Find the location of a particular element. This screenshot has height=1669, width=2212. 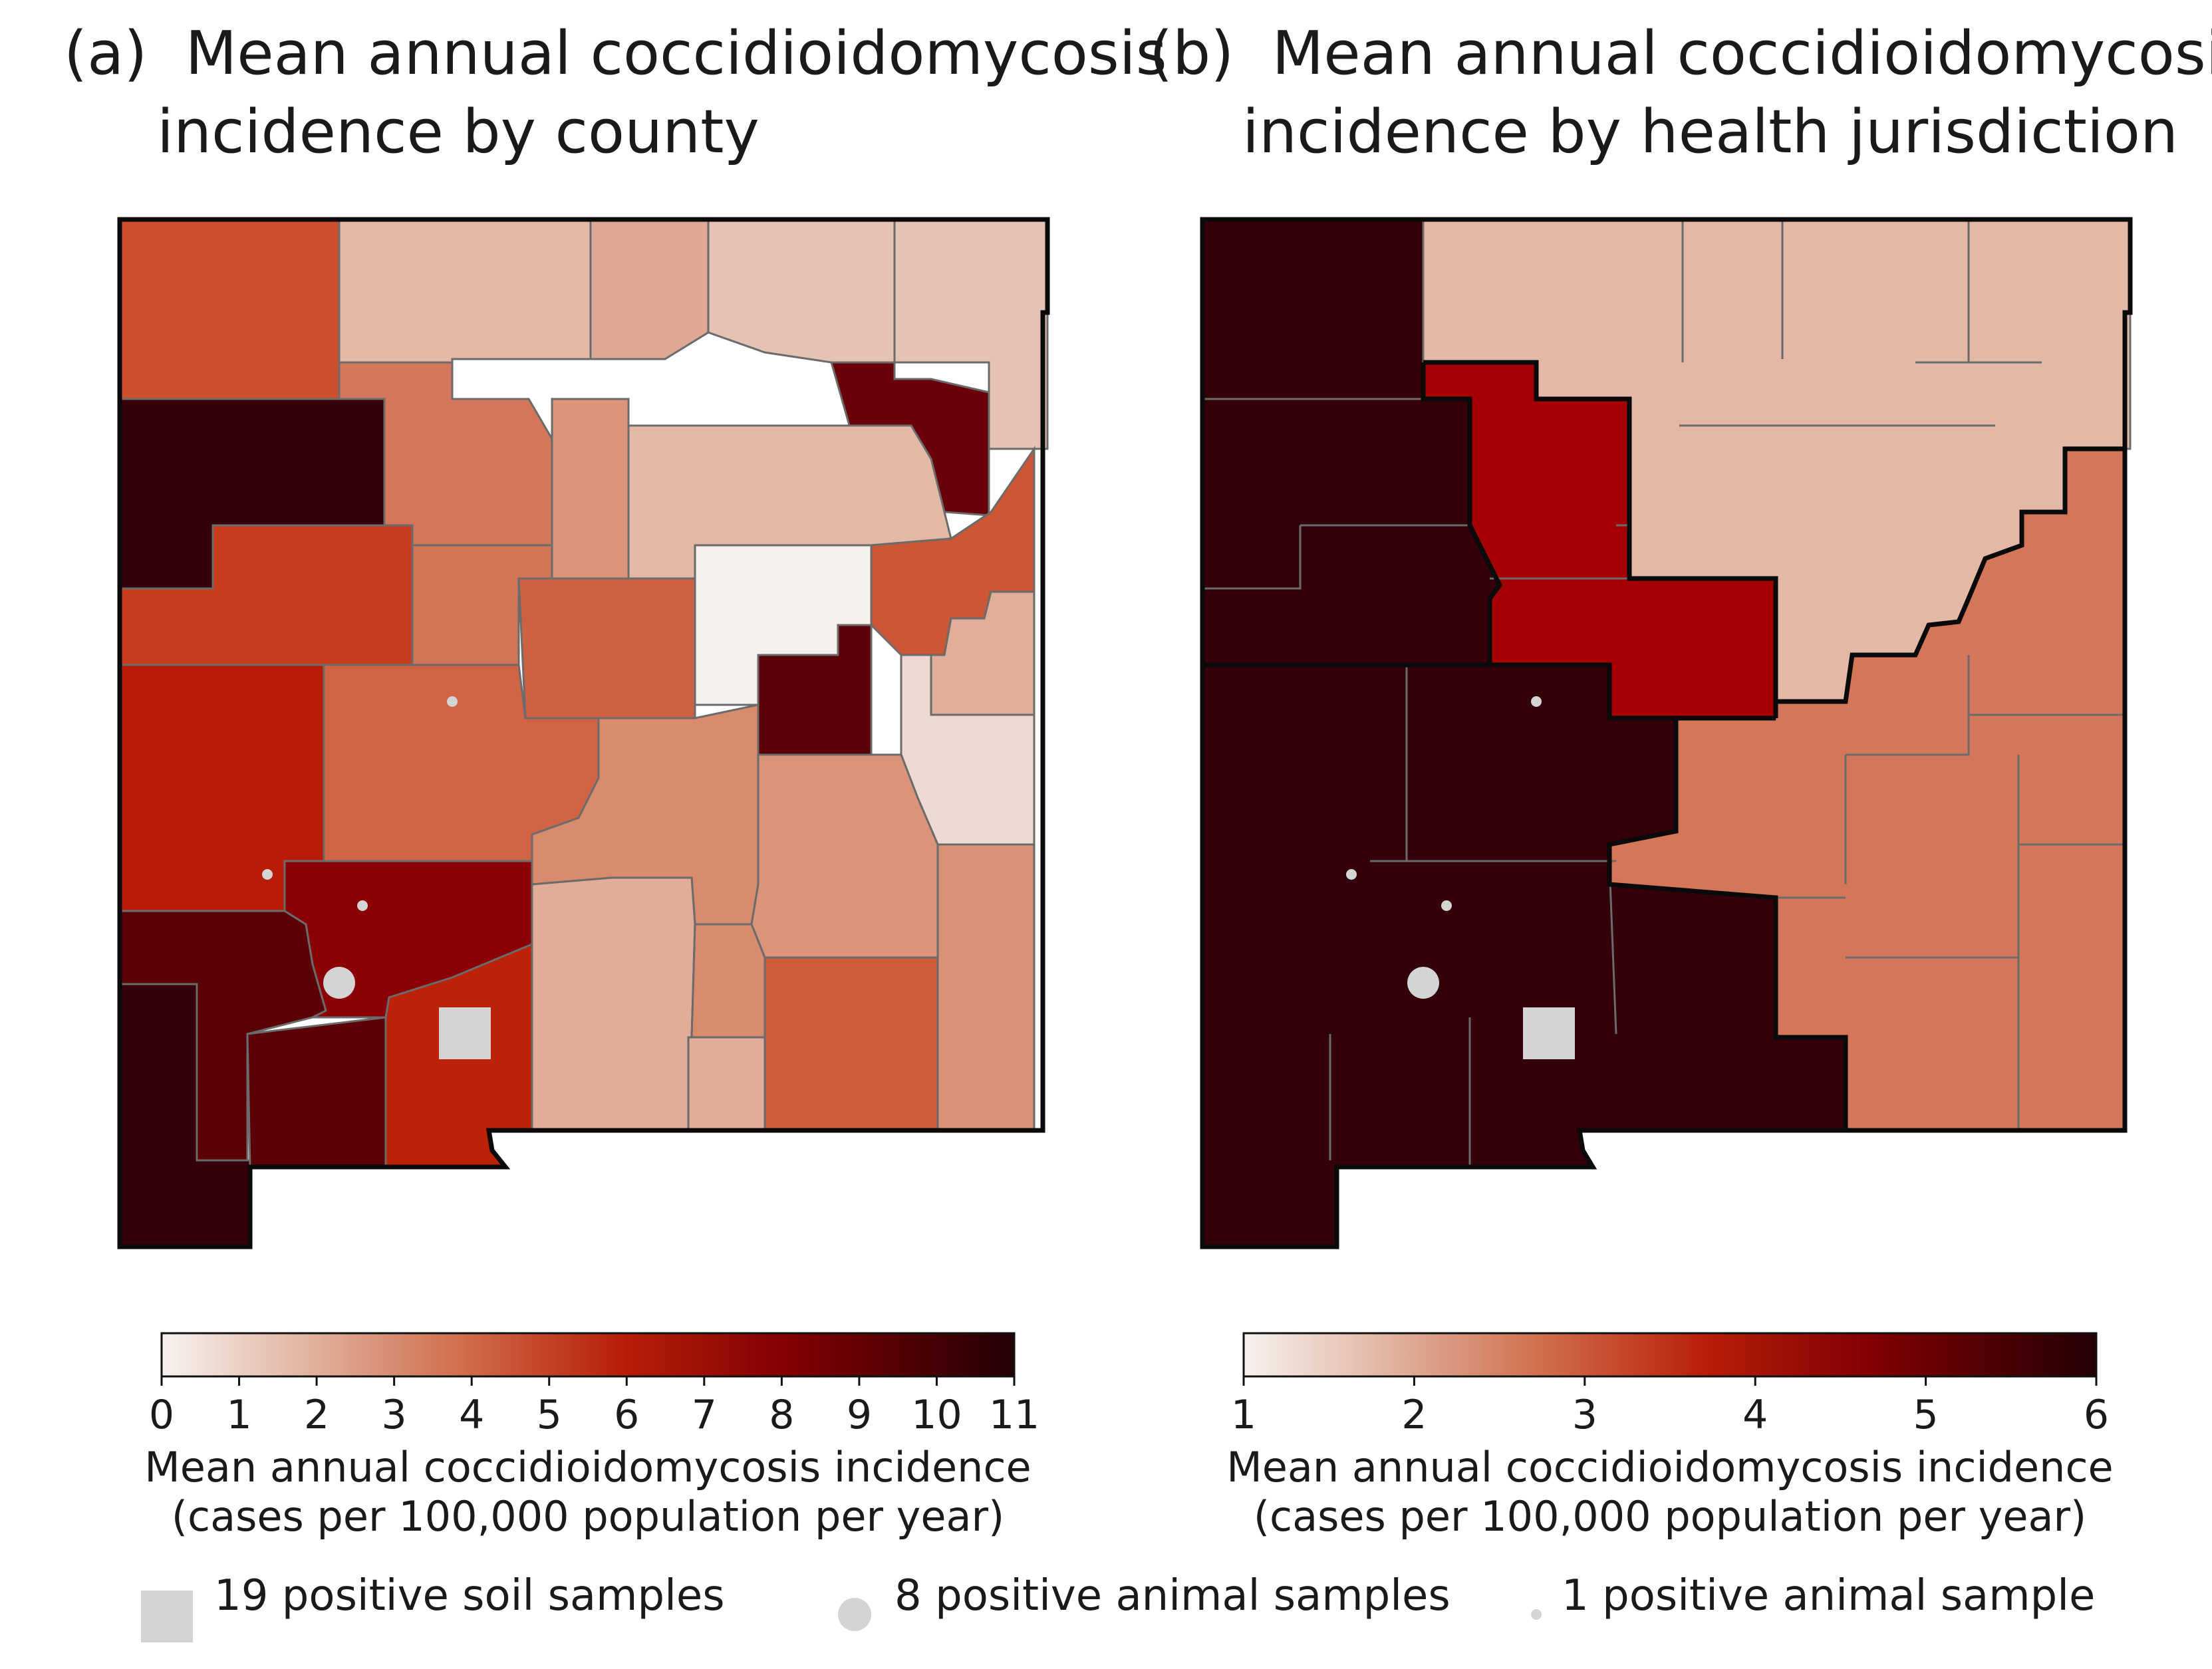

colorbar-a-title-line1: Mean annual coccidioidomycosis incidence is located at coordinates (588, 1467).